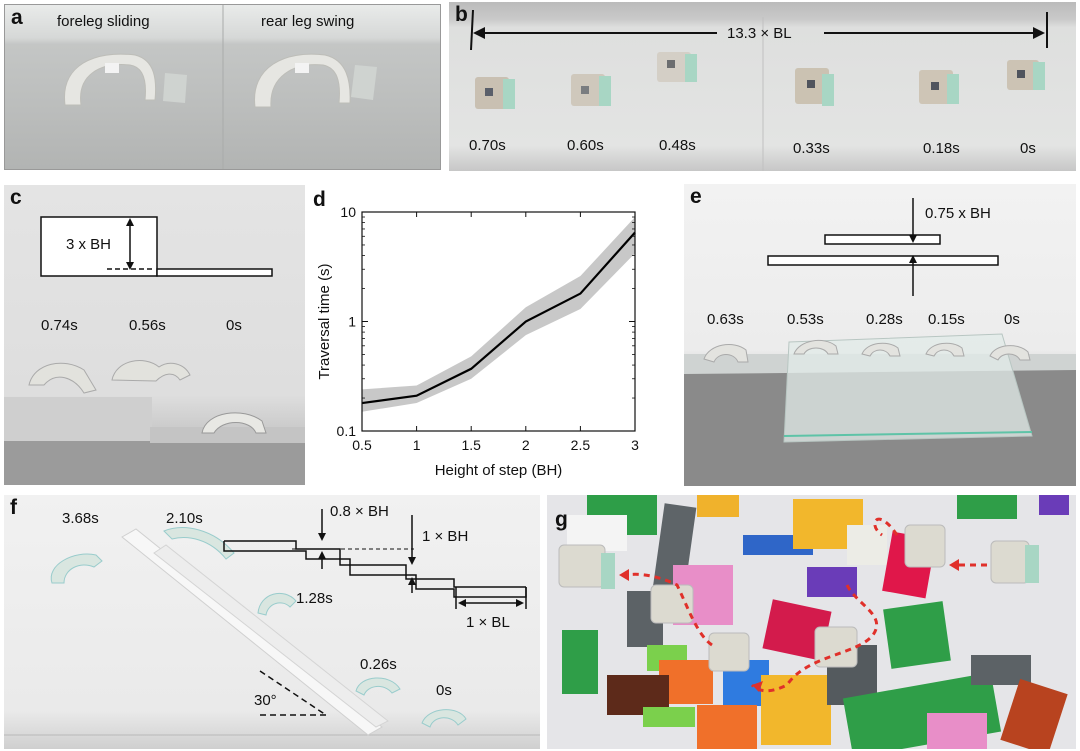 The height and width of the screenshot is (751, 1080). Describe the element at coordinates (78, 419) in the screenshot. I see `step-block` at that location.